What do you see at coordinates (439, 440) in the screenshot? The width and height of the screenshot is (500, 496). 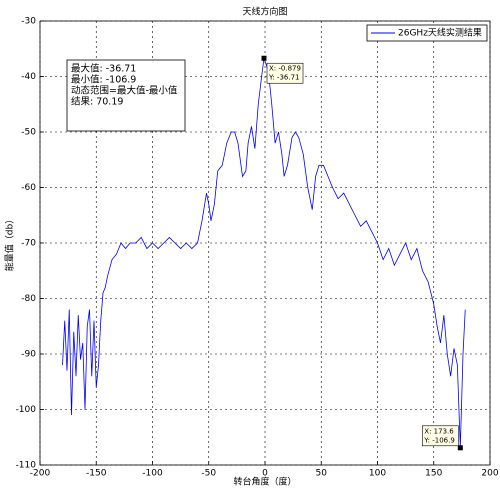 I see `datatip-text: Y: -106.9` at bounding box center [439, 440].